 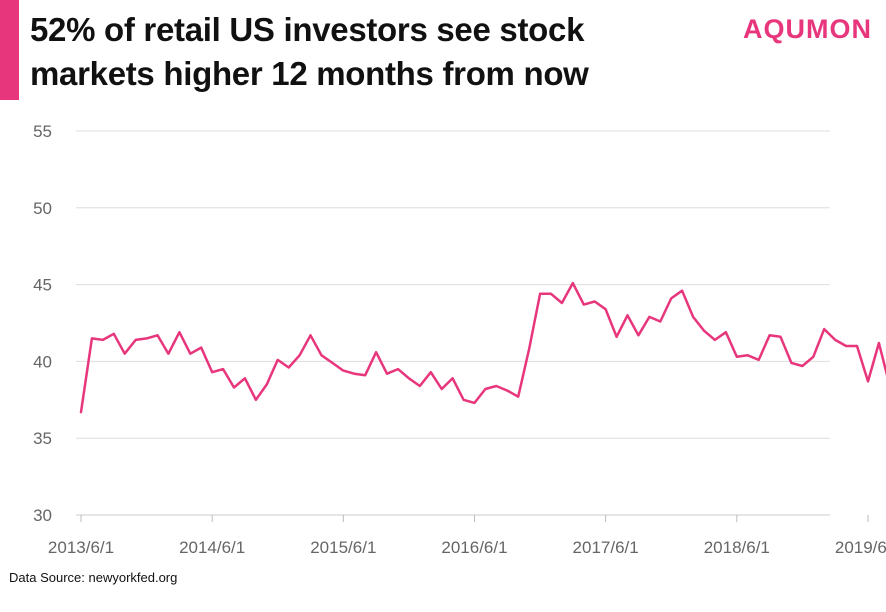 What do you see at coordinates (606, 547) in the screenshot?
I see `x-tick-label: 2017/6/1` at bounding box center [606, 547].